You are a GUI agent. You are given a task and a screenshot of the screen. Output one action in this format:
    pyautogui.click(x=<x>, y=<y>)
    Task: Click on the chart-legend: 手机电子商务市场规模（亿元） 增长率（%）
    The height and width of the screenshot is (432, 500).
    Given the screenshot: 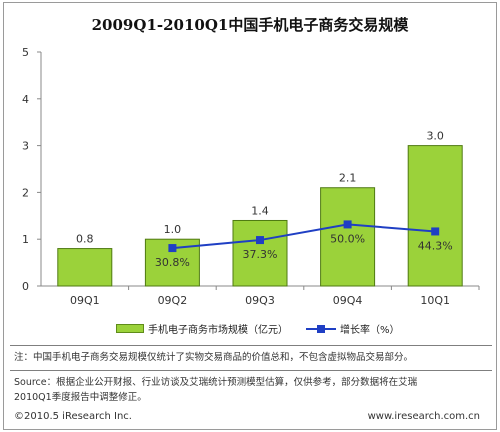 What is the action you would take?
    pyautogui.click(x=250, y=329)
    